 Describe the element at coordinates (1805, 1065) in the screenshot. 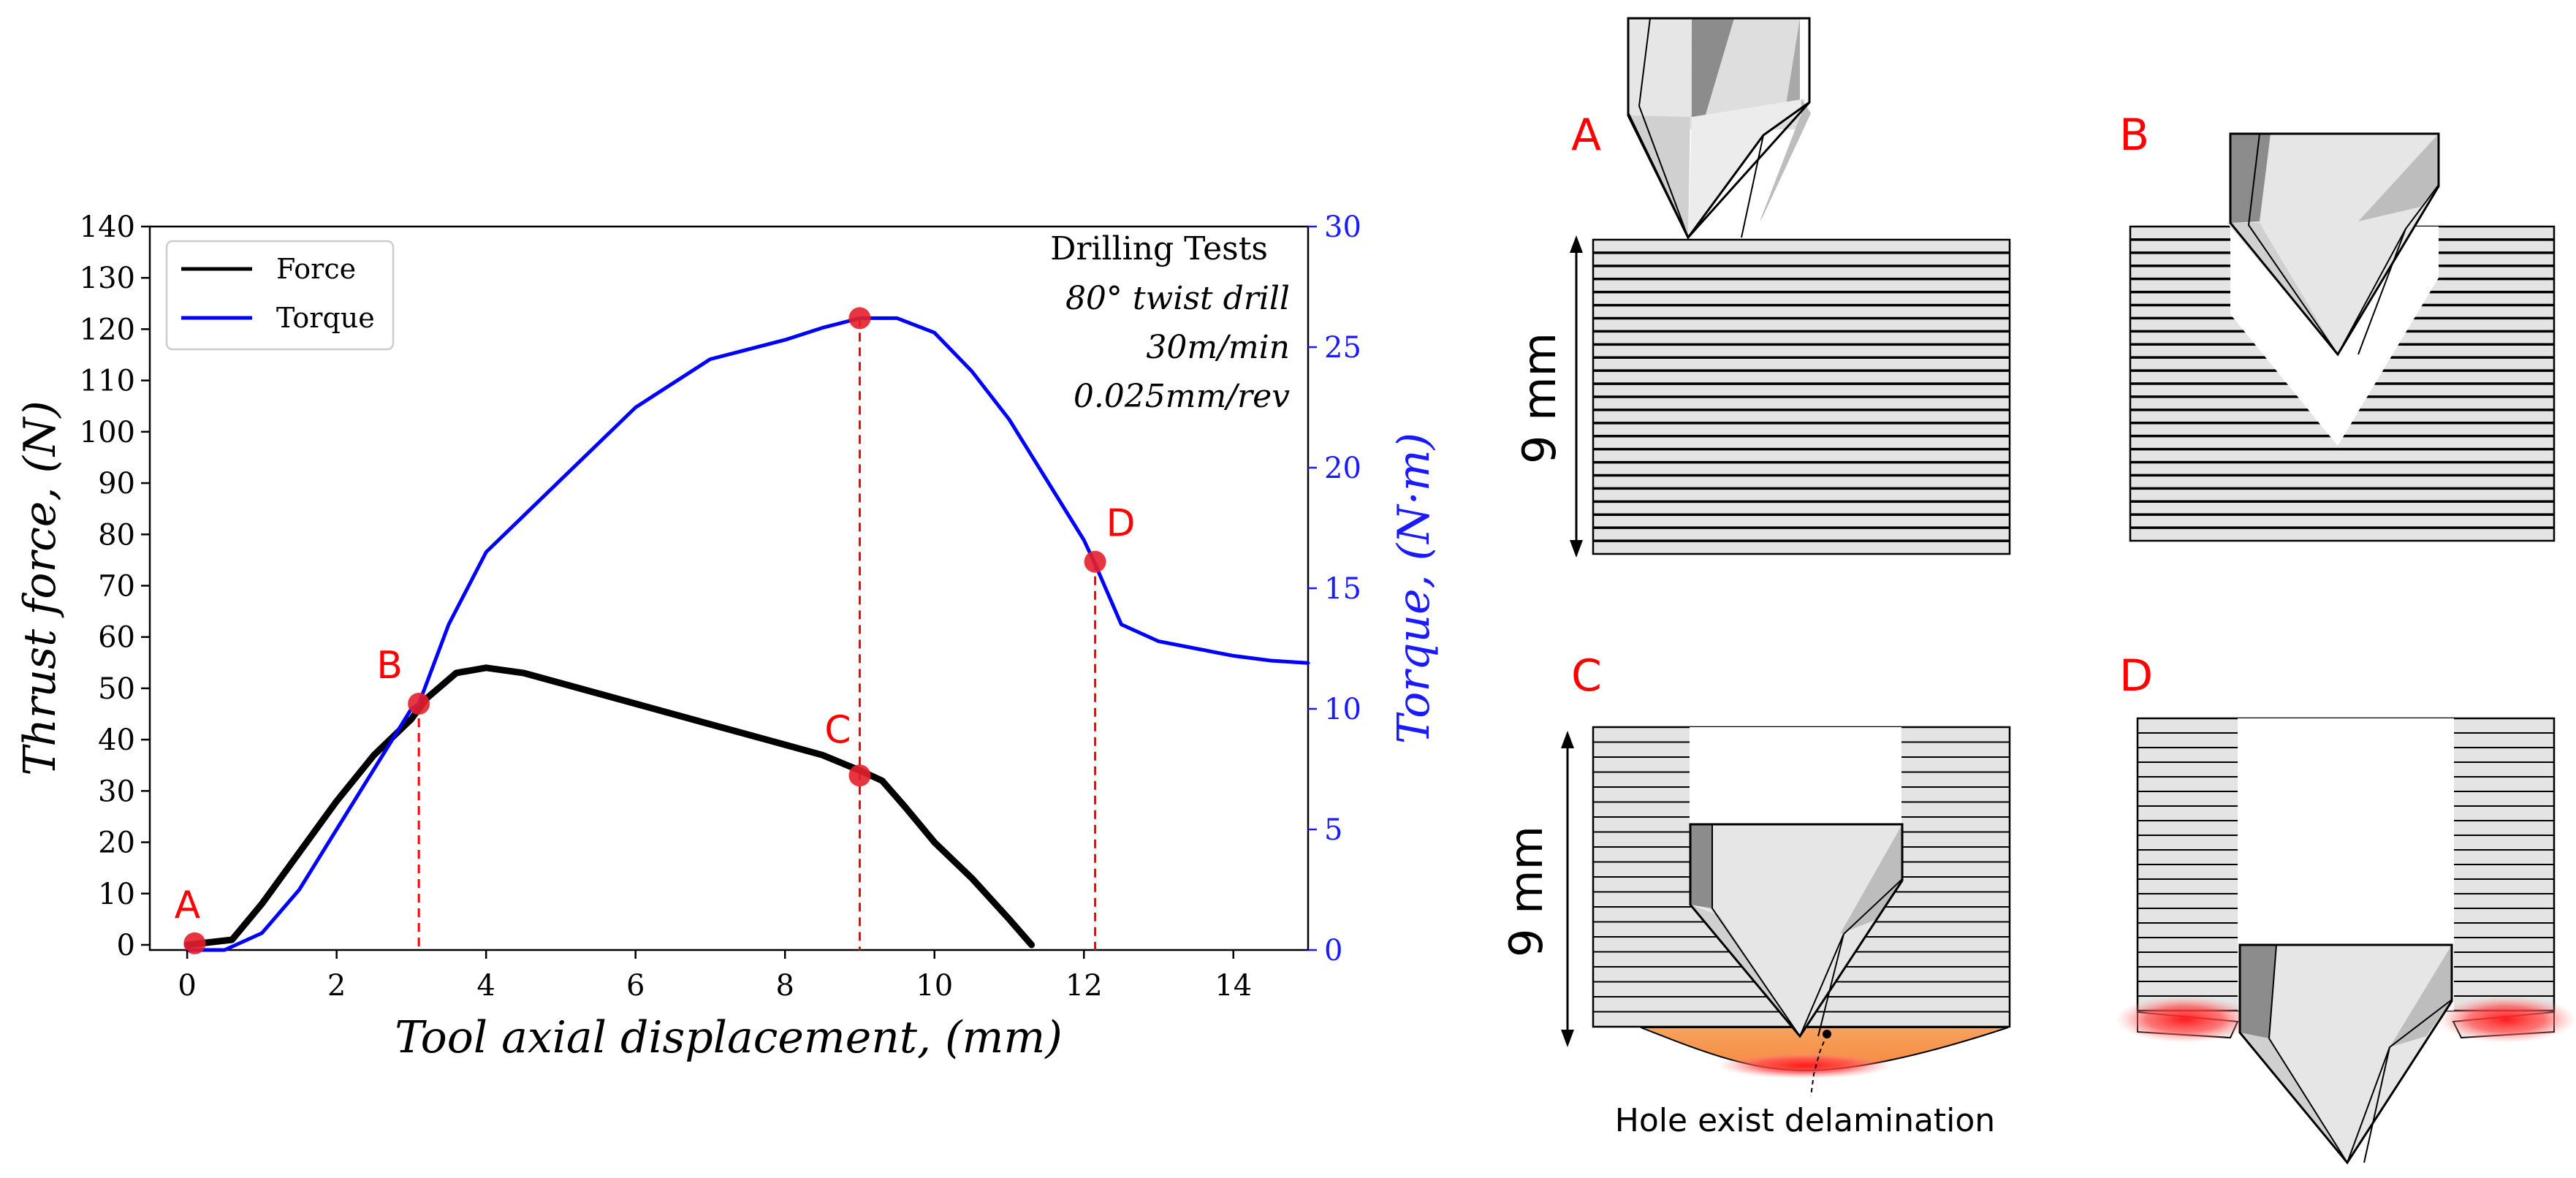

I see `delamination-glow` at that location.